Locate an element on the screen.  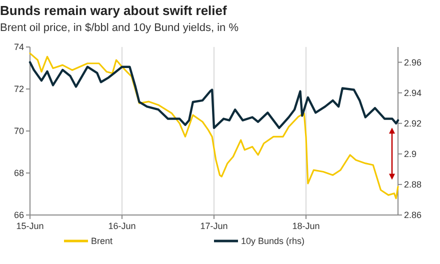
chart-subtitle: Brent oil price, in $/bbl and 10y Bund yields, in % is located at coordinates (119, 28).